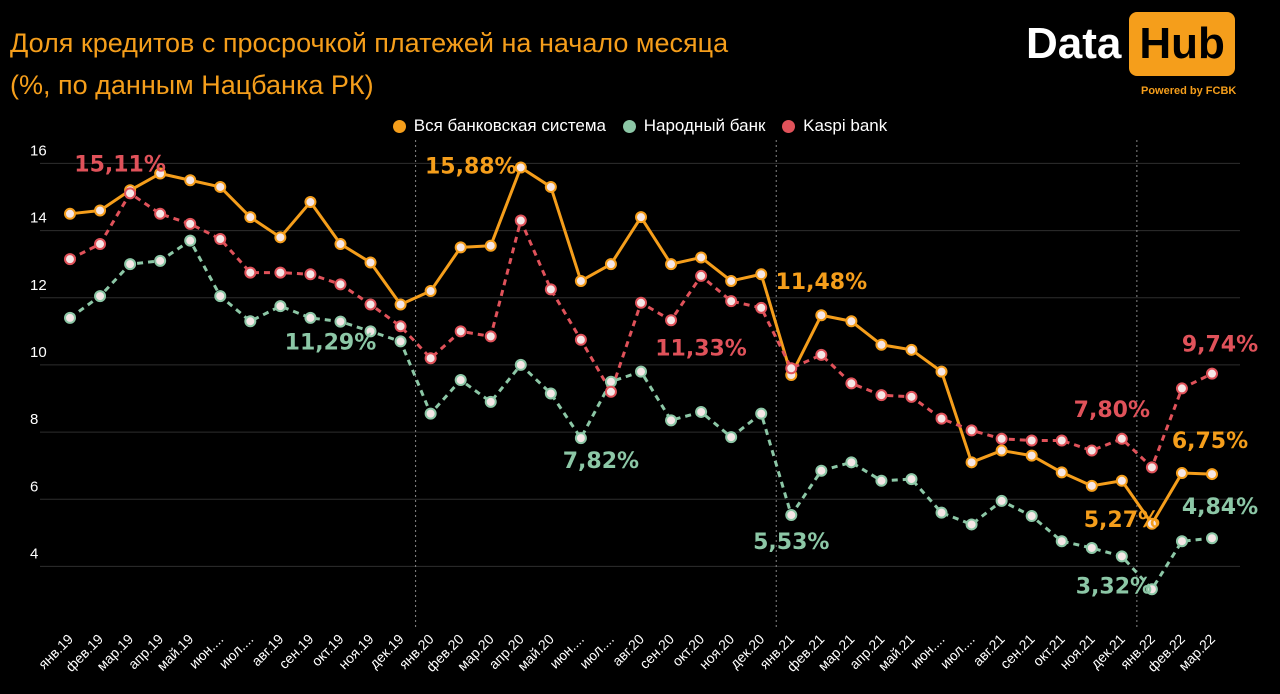 The height and width of the screenshot is (694, 1280). I want to click on data-label: 15,11%, so click(120, 164).